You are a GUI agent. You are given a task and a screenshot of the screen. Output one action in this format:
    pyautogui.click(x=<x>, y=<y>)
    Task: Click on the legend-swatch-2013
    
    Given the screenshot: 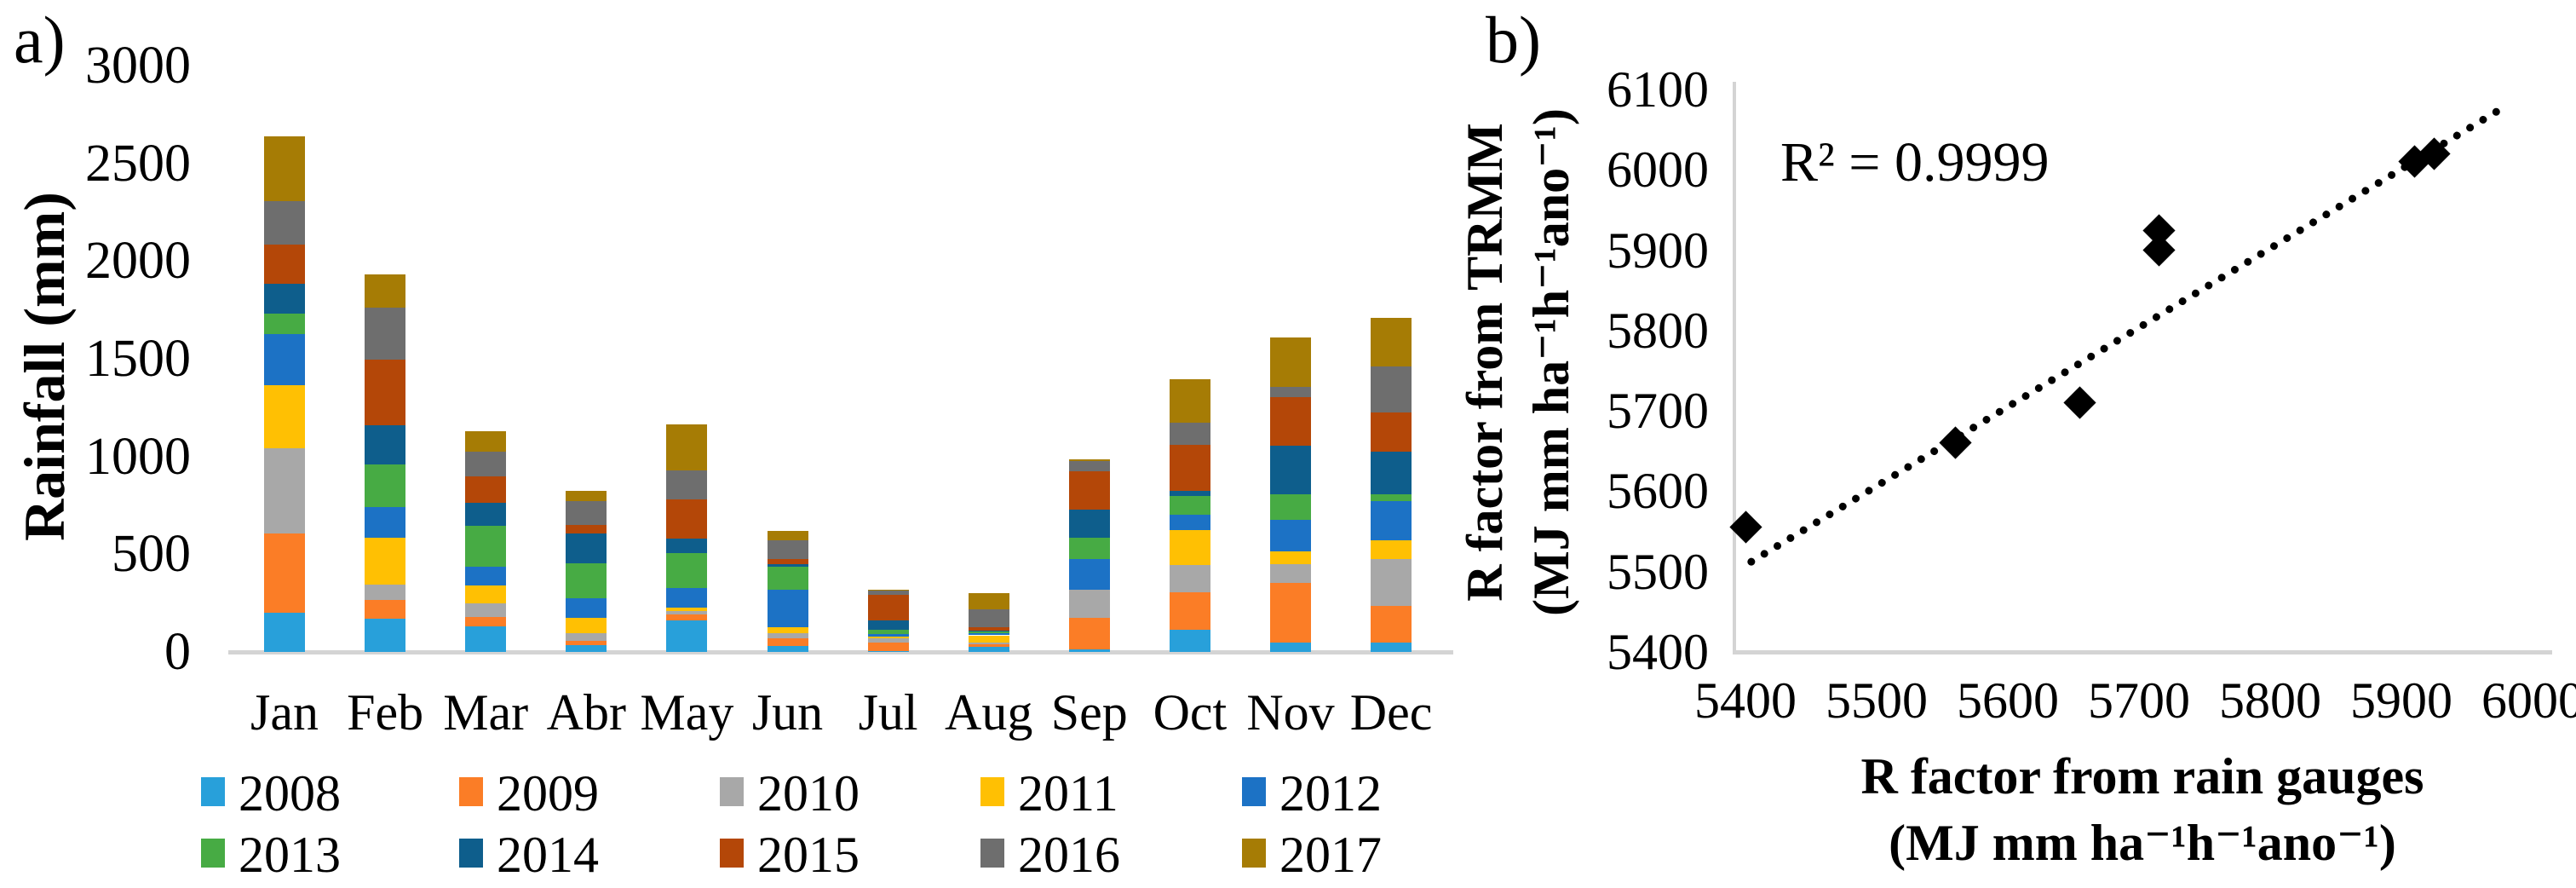 What is the action you would take?
    pyautogui.click(x=213, y=853)
    